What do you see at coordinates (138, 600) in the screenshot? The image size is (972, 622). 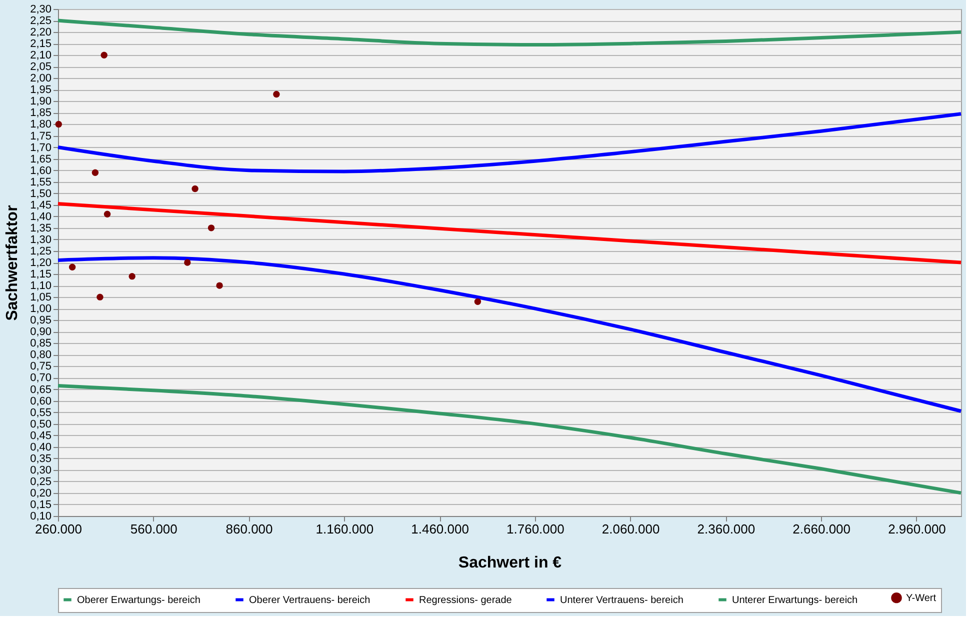 I see `legend-label: Oberer Erwartungs- bereich` at bounding box center [138, 600].